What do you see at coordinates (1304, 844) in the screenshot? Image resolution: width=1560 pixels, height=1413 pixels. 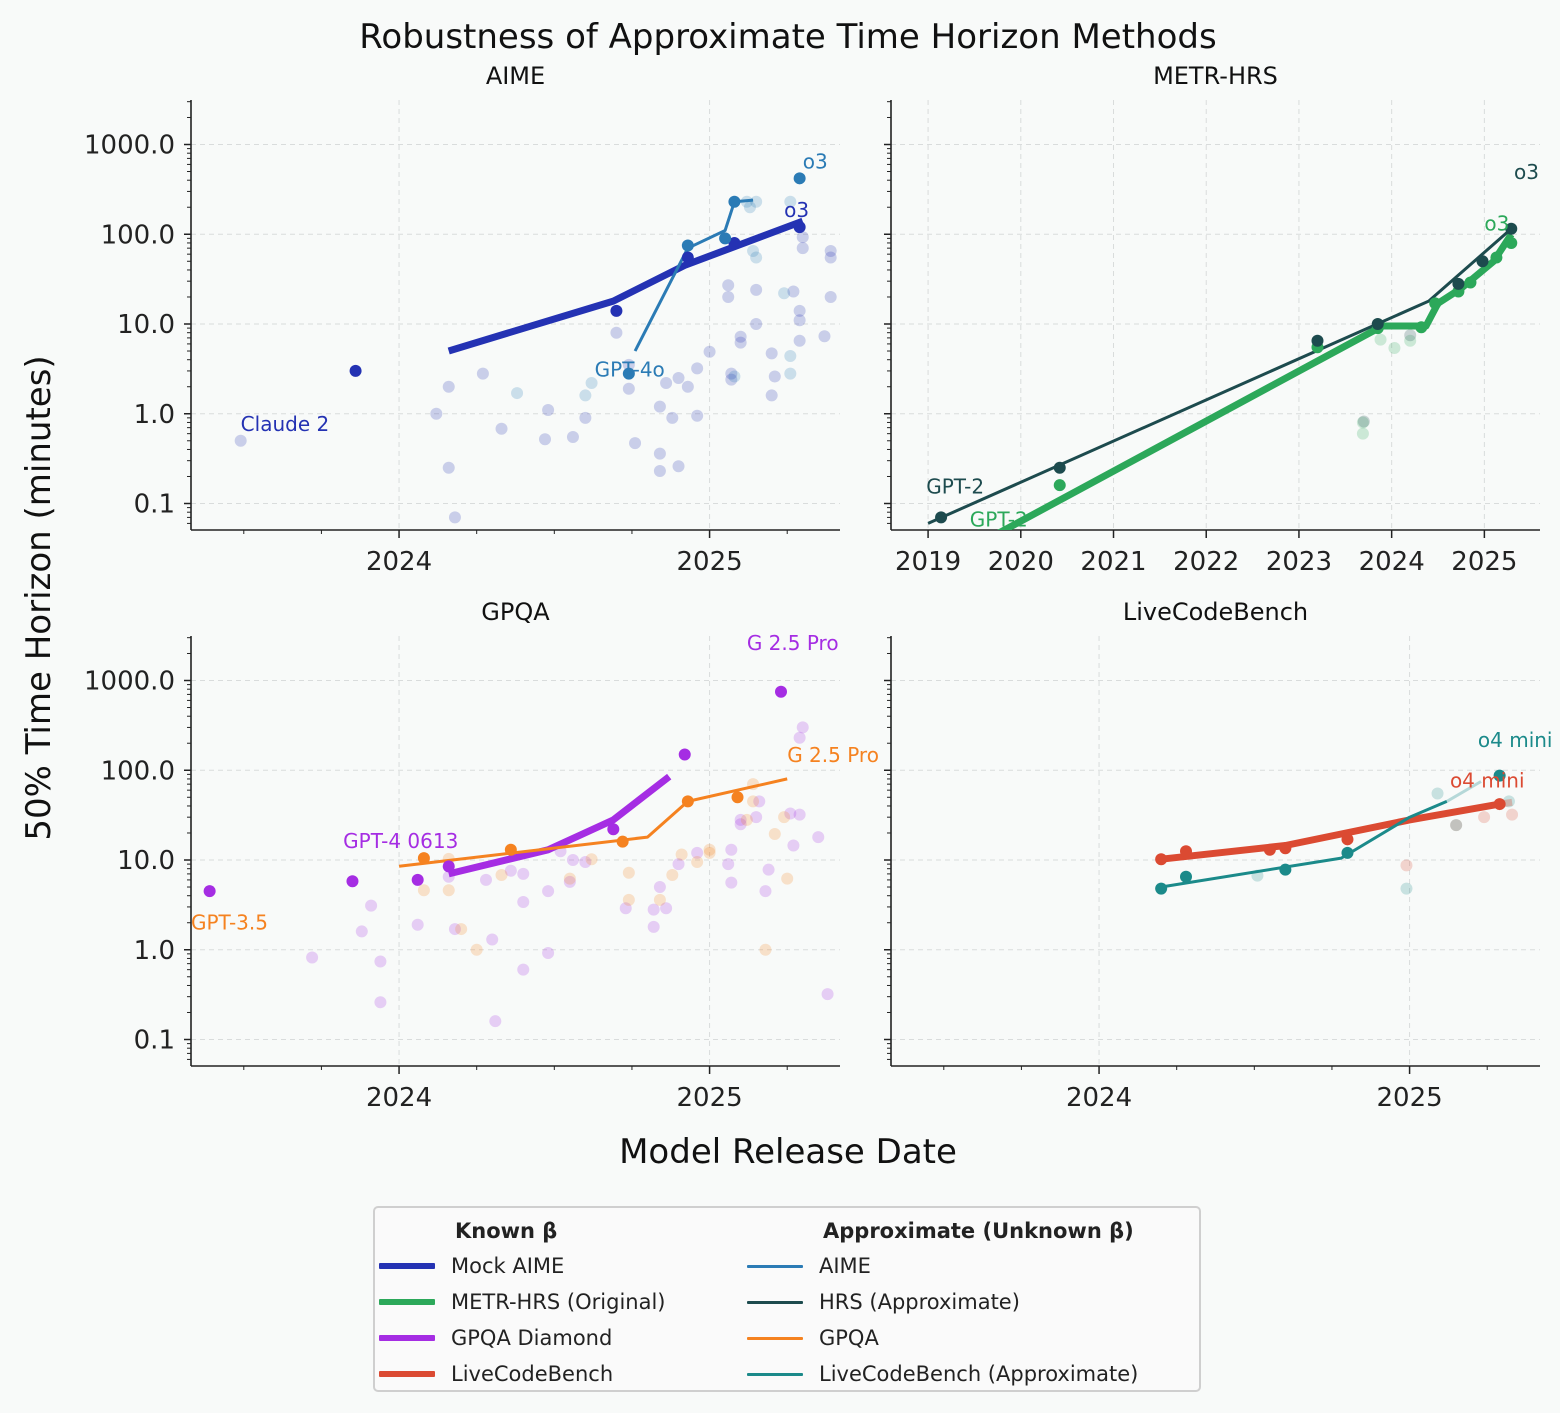 I see `approx-trend-line` at bounding box center [1304, 844].